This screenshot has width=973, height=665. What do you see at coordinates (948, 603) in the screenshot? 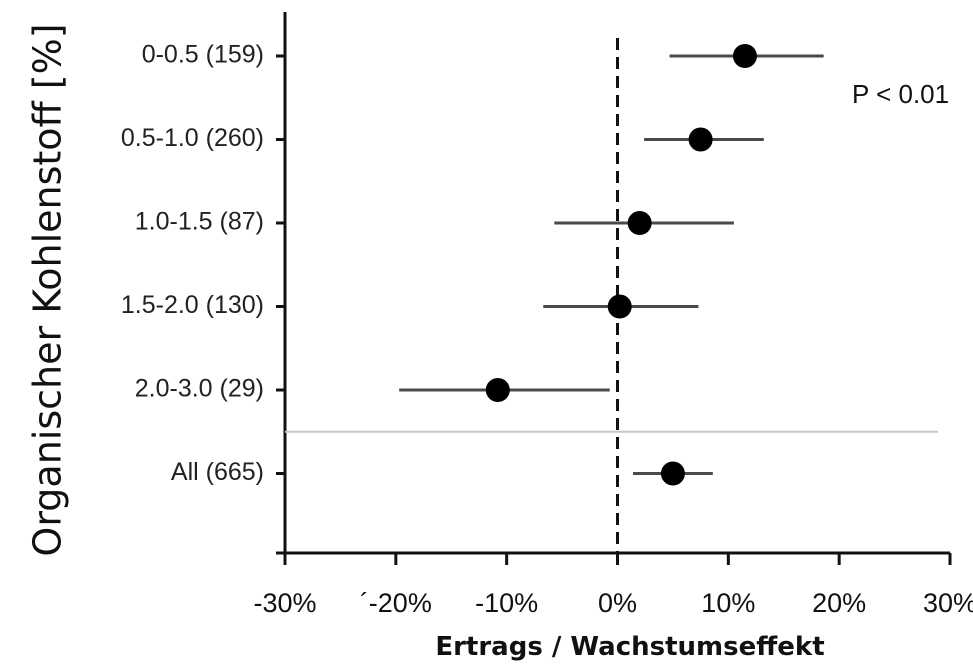
I see `x-tick-label: 30%` at bounding box center [948, 603].